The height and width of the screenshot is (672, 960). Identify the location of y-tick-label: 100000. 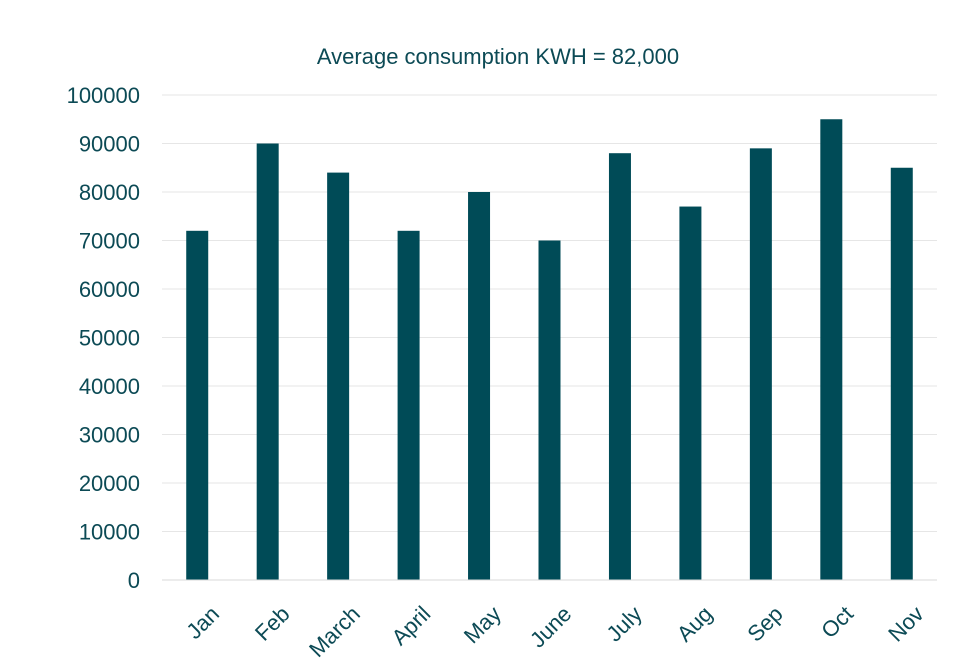
(103, 95).